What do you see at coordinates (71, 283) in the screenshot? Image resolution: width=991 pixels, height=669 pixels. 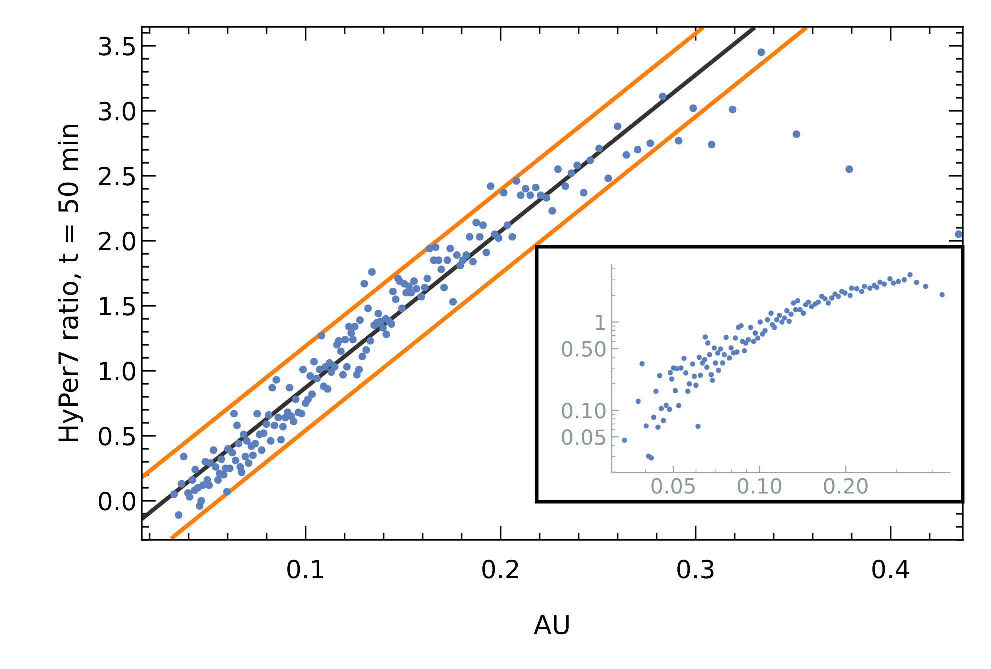 I see `y-axis-title: HyPer7 ratio, t = 50 min` at bounding box center [71, 283].